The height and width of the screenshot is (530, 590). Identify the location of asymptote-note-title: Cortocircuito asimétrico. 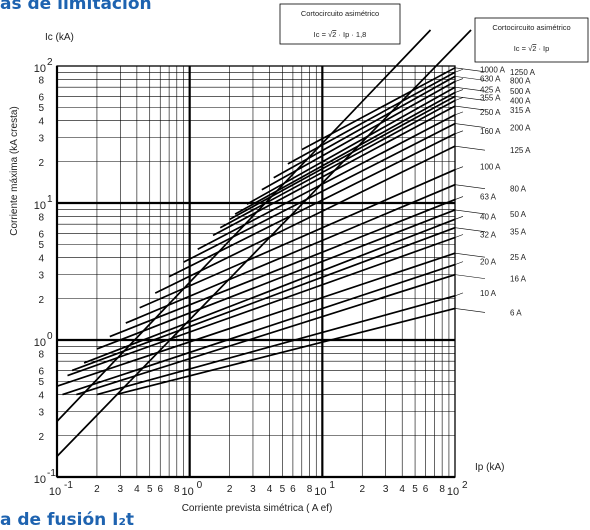
(531, 27).